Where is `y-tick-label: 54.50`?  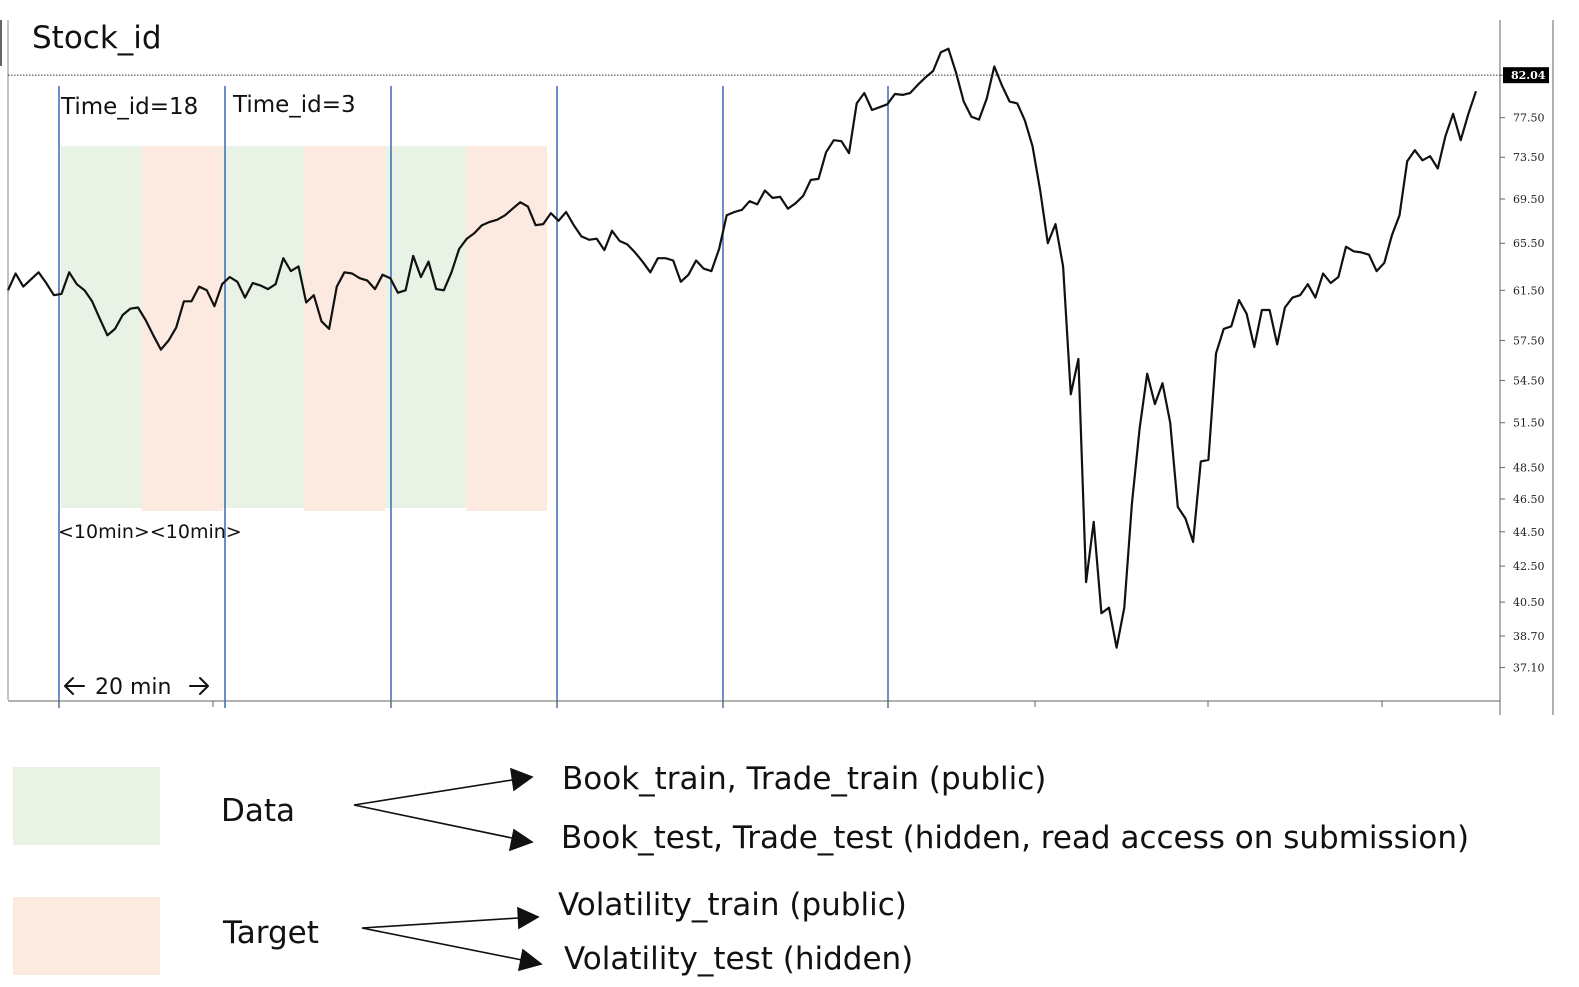 y-tick-label: 54.50 is located at coordinates (1529, 380).